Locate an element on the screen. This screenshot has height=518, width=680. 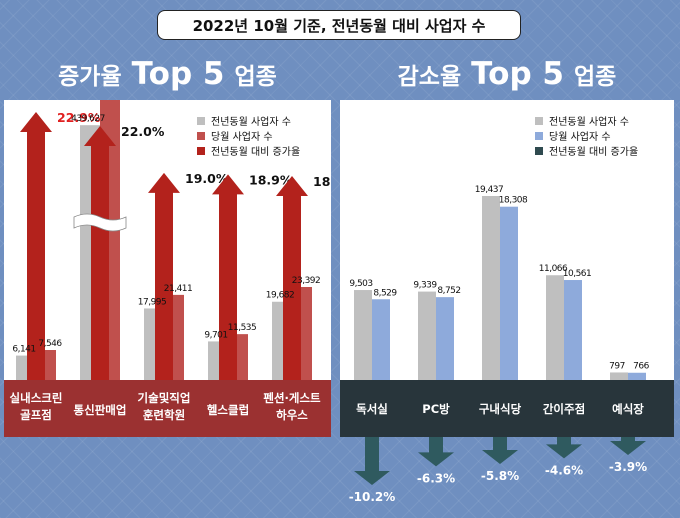
value-label-prev-4: 797 is located at coordinates (617, 366).